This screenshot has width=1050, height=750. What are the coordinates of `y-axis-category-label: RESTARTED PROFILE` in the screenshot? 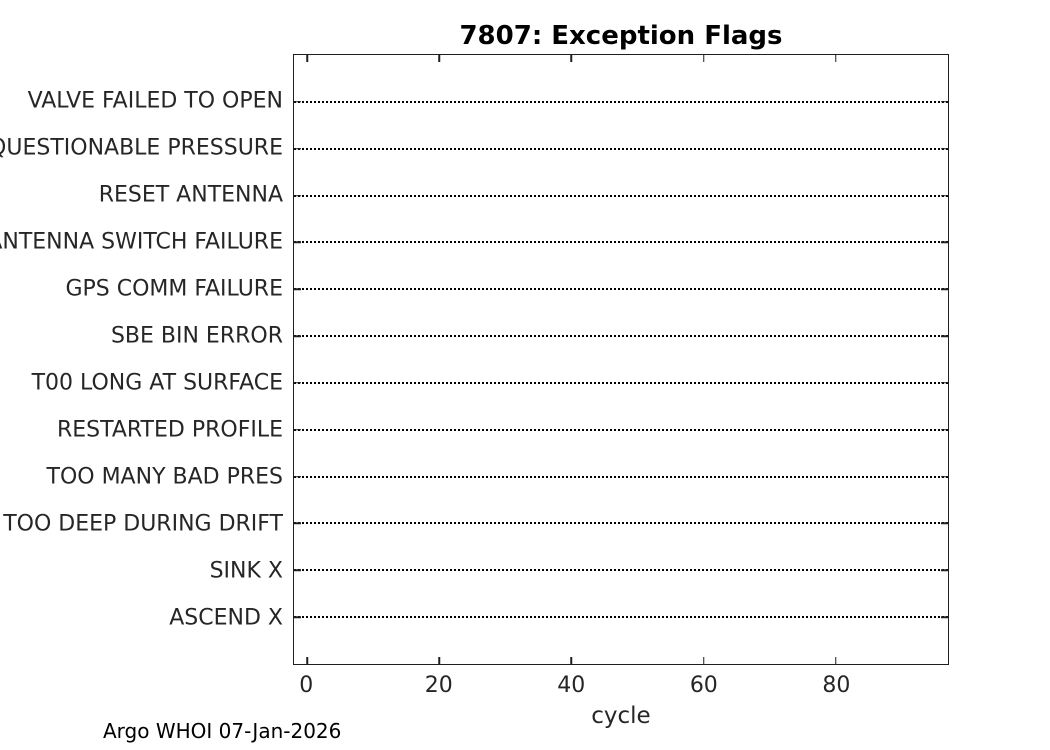 It's located at (169, 430).